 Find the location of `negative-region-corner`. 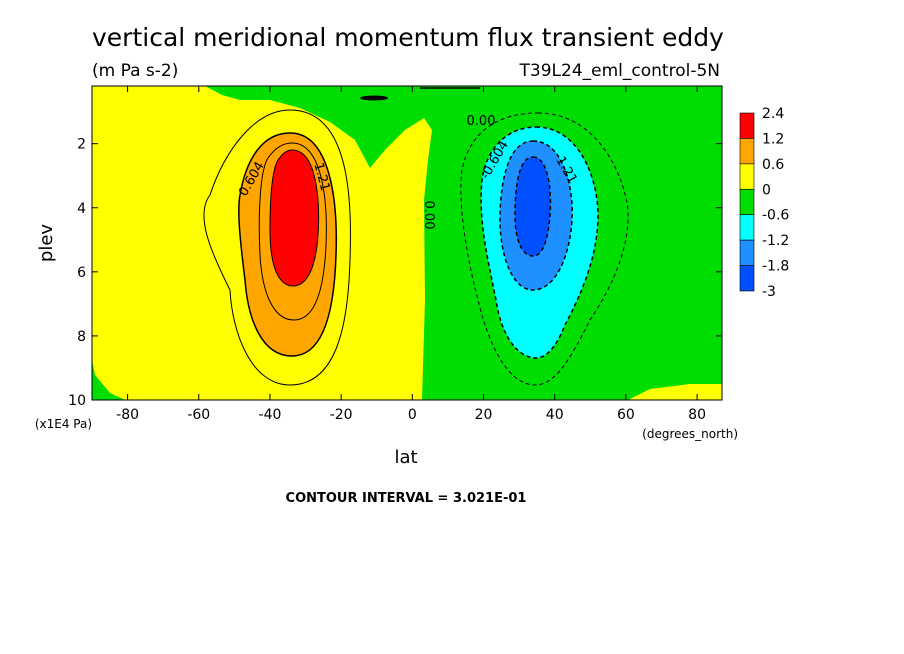

negative-region-corner is located at coordinates (108, 380).